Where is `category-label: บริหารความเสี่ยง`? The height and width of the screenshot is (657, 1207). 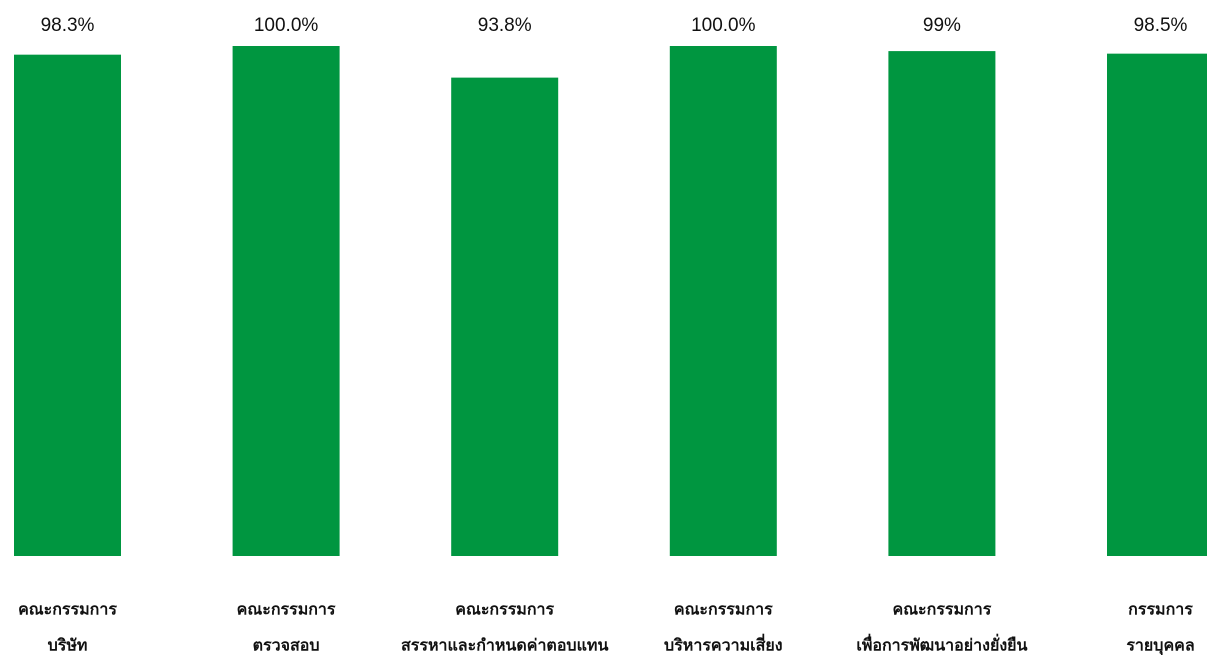
category-label: บริหารความเสี่ยง is located at coordinates (723, 644).